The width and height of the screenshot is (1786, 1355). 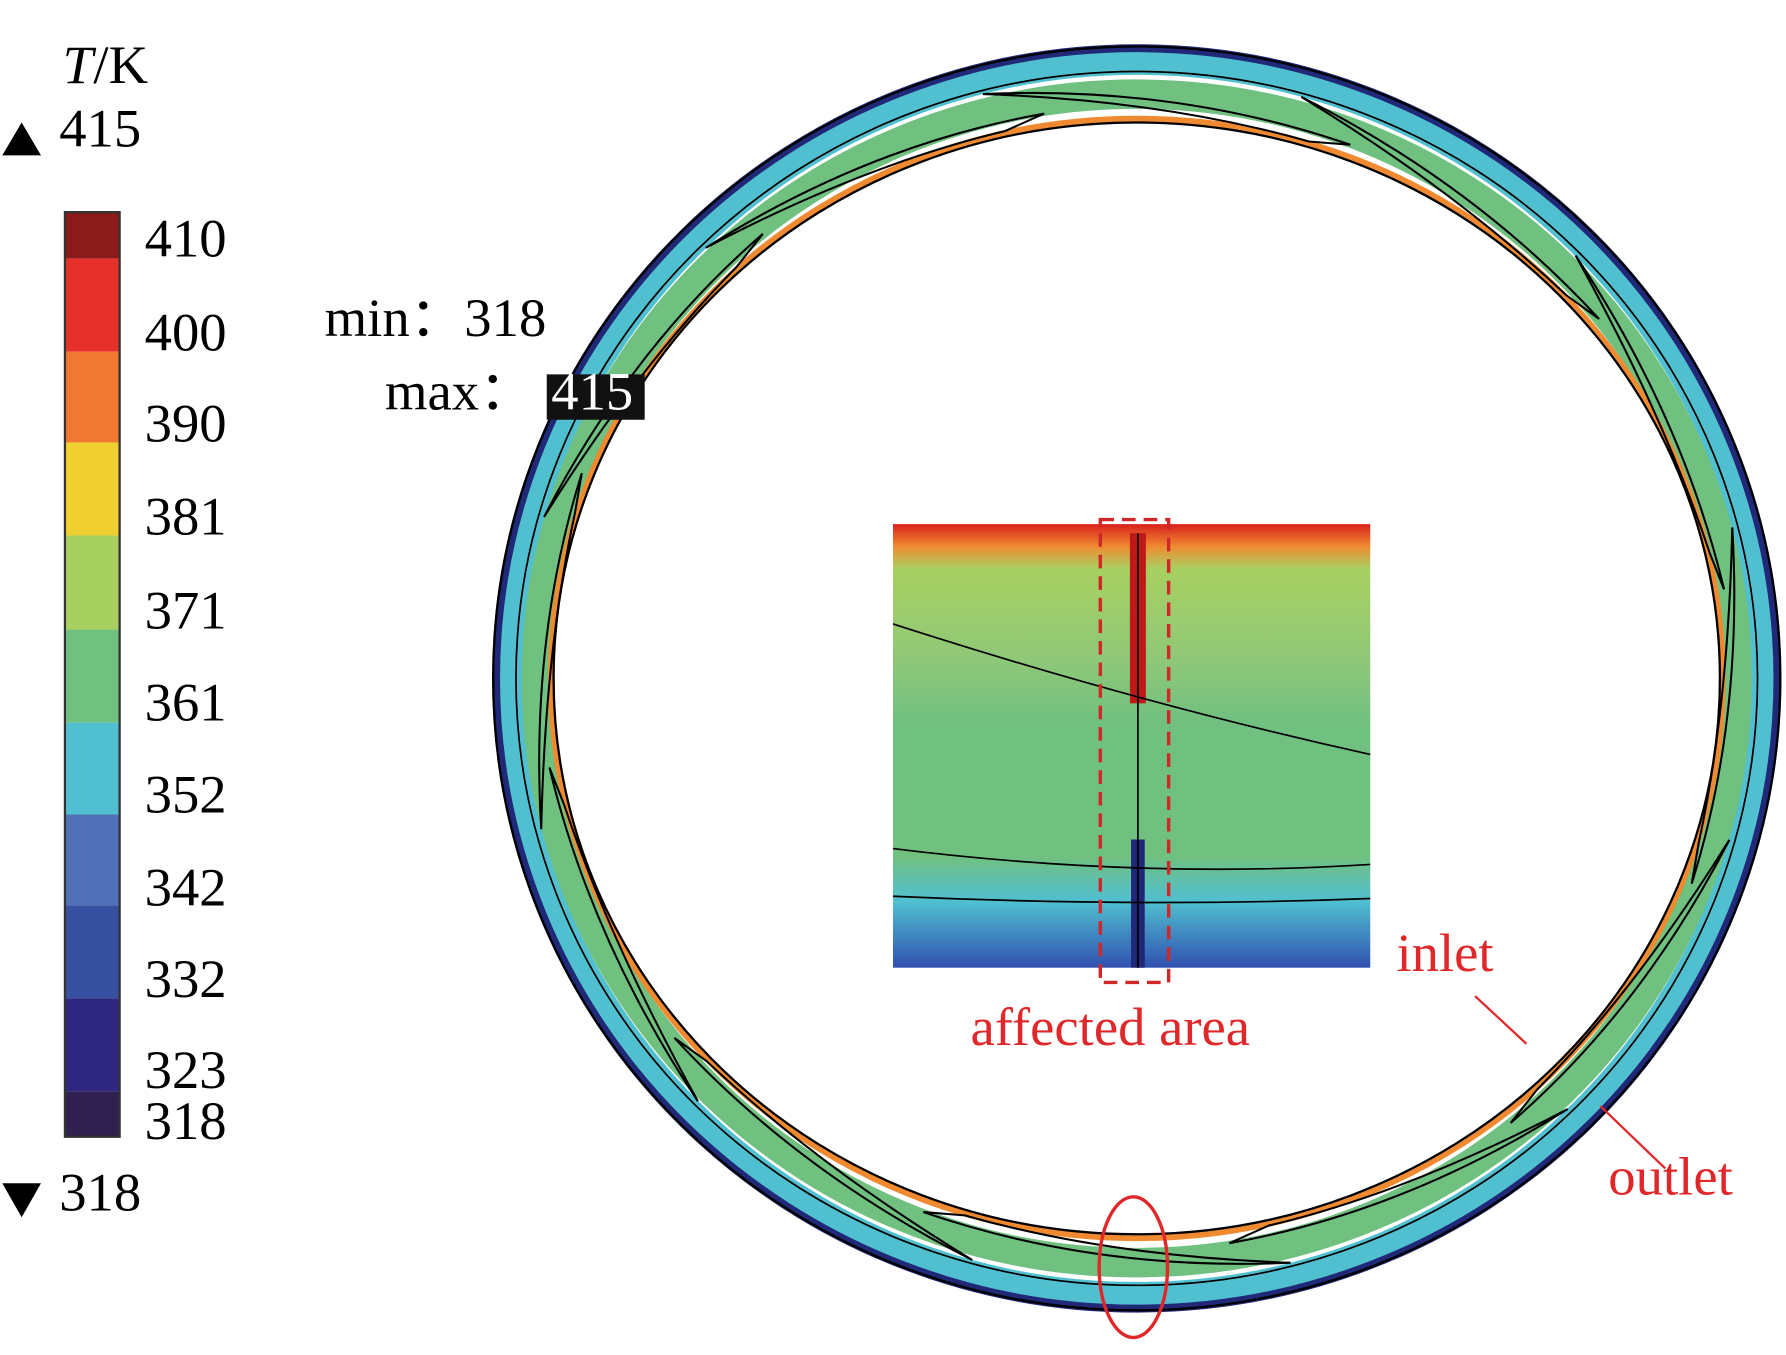 What do you see at coordinates (1670, 1176) in the screenshot?
I see `outlet-label: outlet` at bounding box center [1670, 1176].